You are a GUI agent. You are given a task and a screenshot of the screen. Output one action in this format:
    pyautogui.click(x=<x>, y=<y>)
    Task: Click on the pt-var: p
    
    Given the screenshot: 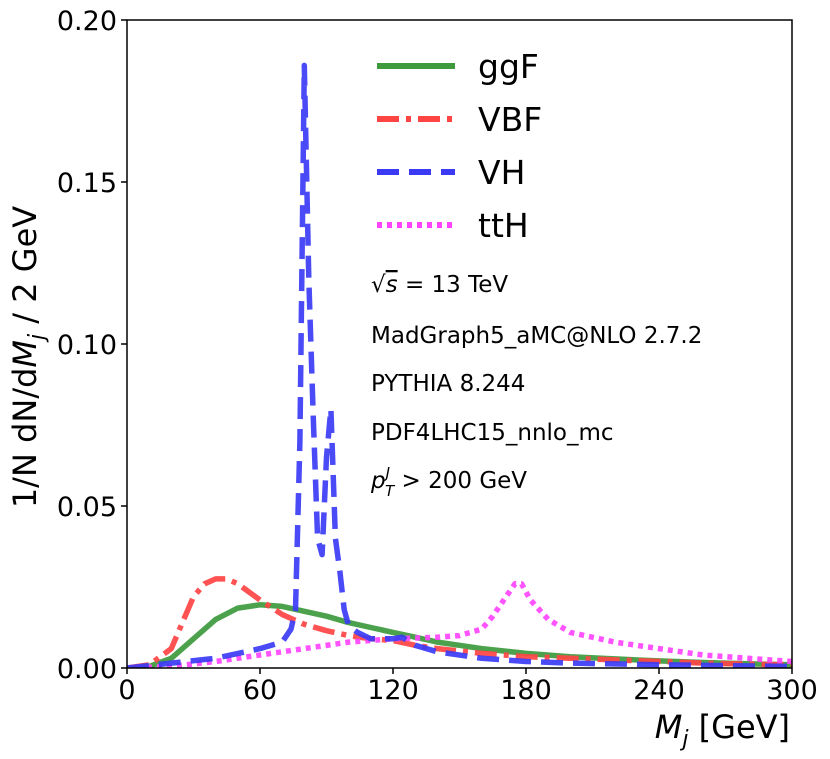 What is the action you would take?
    pyautogui.click(x=378, y=481)
    